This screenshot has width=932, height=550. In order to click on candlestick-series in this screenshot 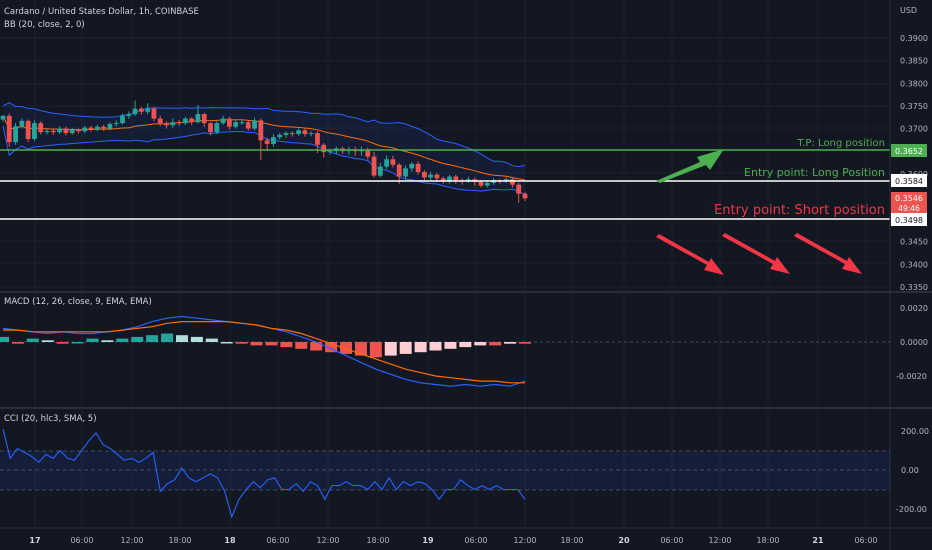, I will do `click(264, 151)`.